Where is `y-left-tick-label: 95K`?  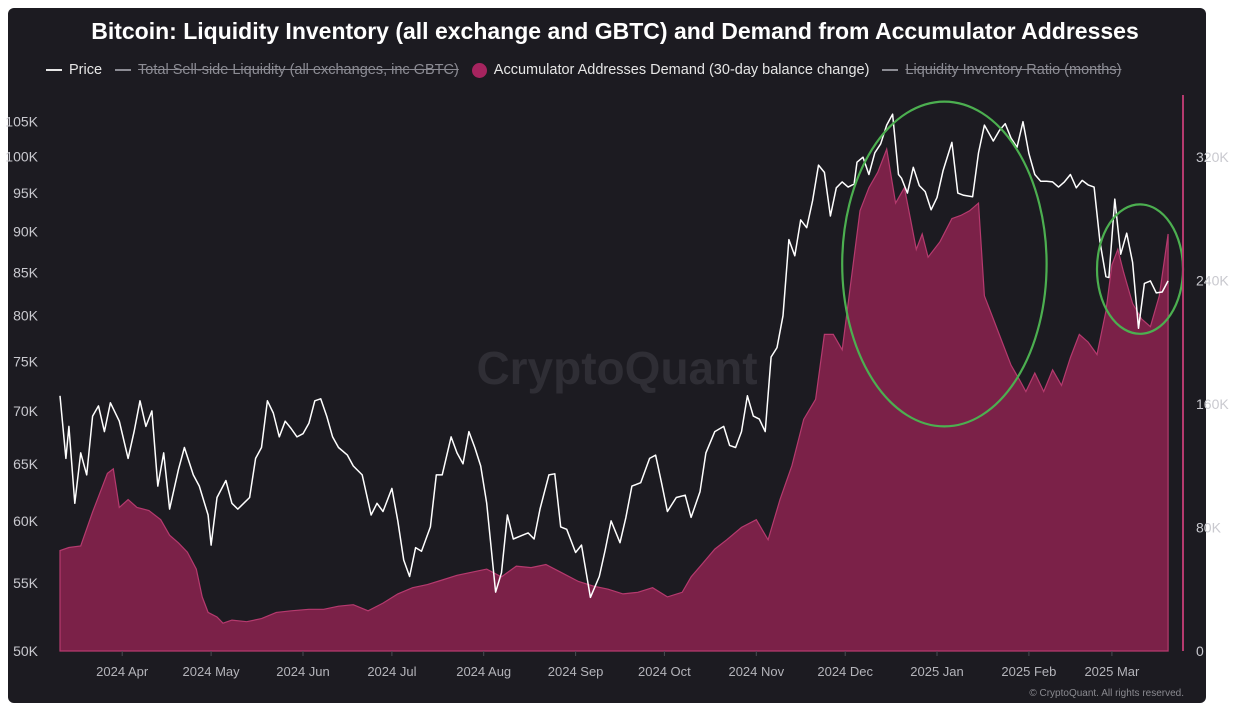 y-left-tick-label: 95K is located at coordinates (26, 193).